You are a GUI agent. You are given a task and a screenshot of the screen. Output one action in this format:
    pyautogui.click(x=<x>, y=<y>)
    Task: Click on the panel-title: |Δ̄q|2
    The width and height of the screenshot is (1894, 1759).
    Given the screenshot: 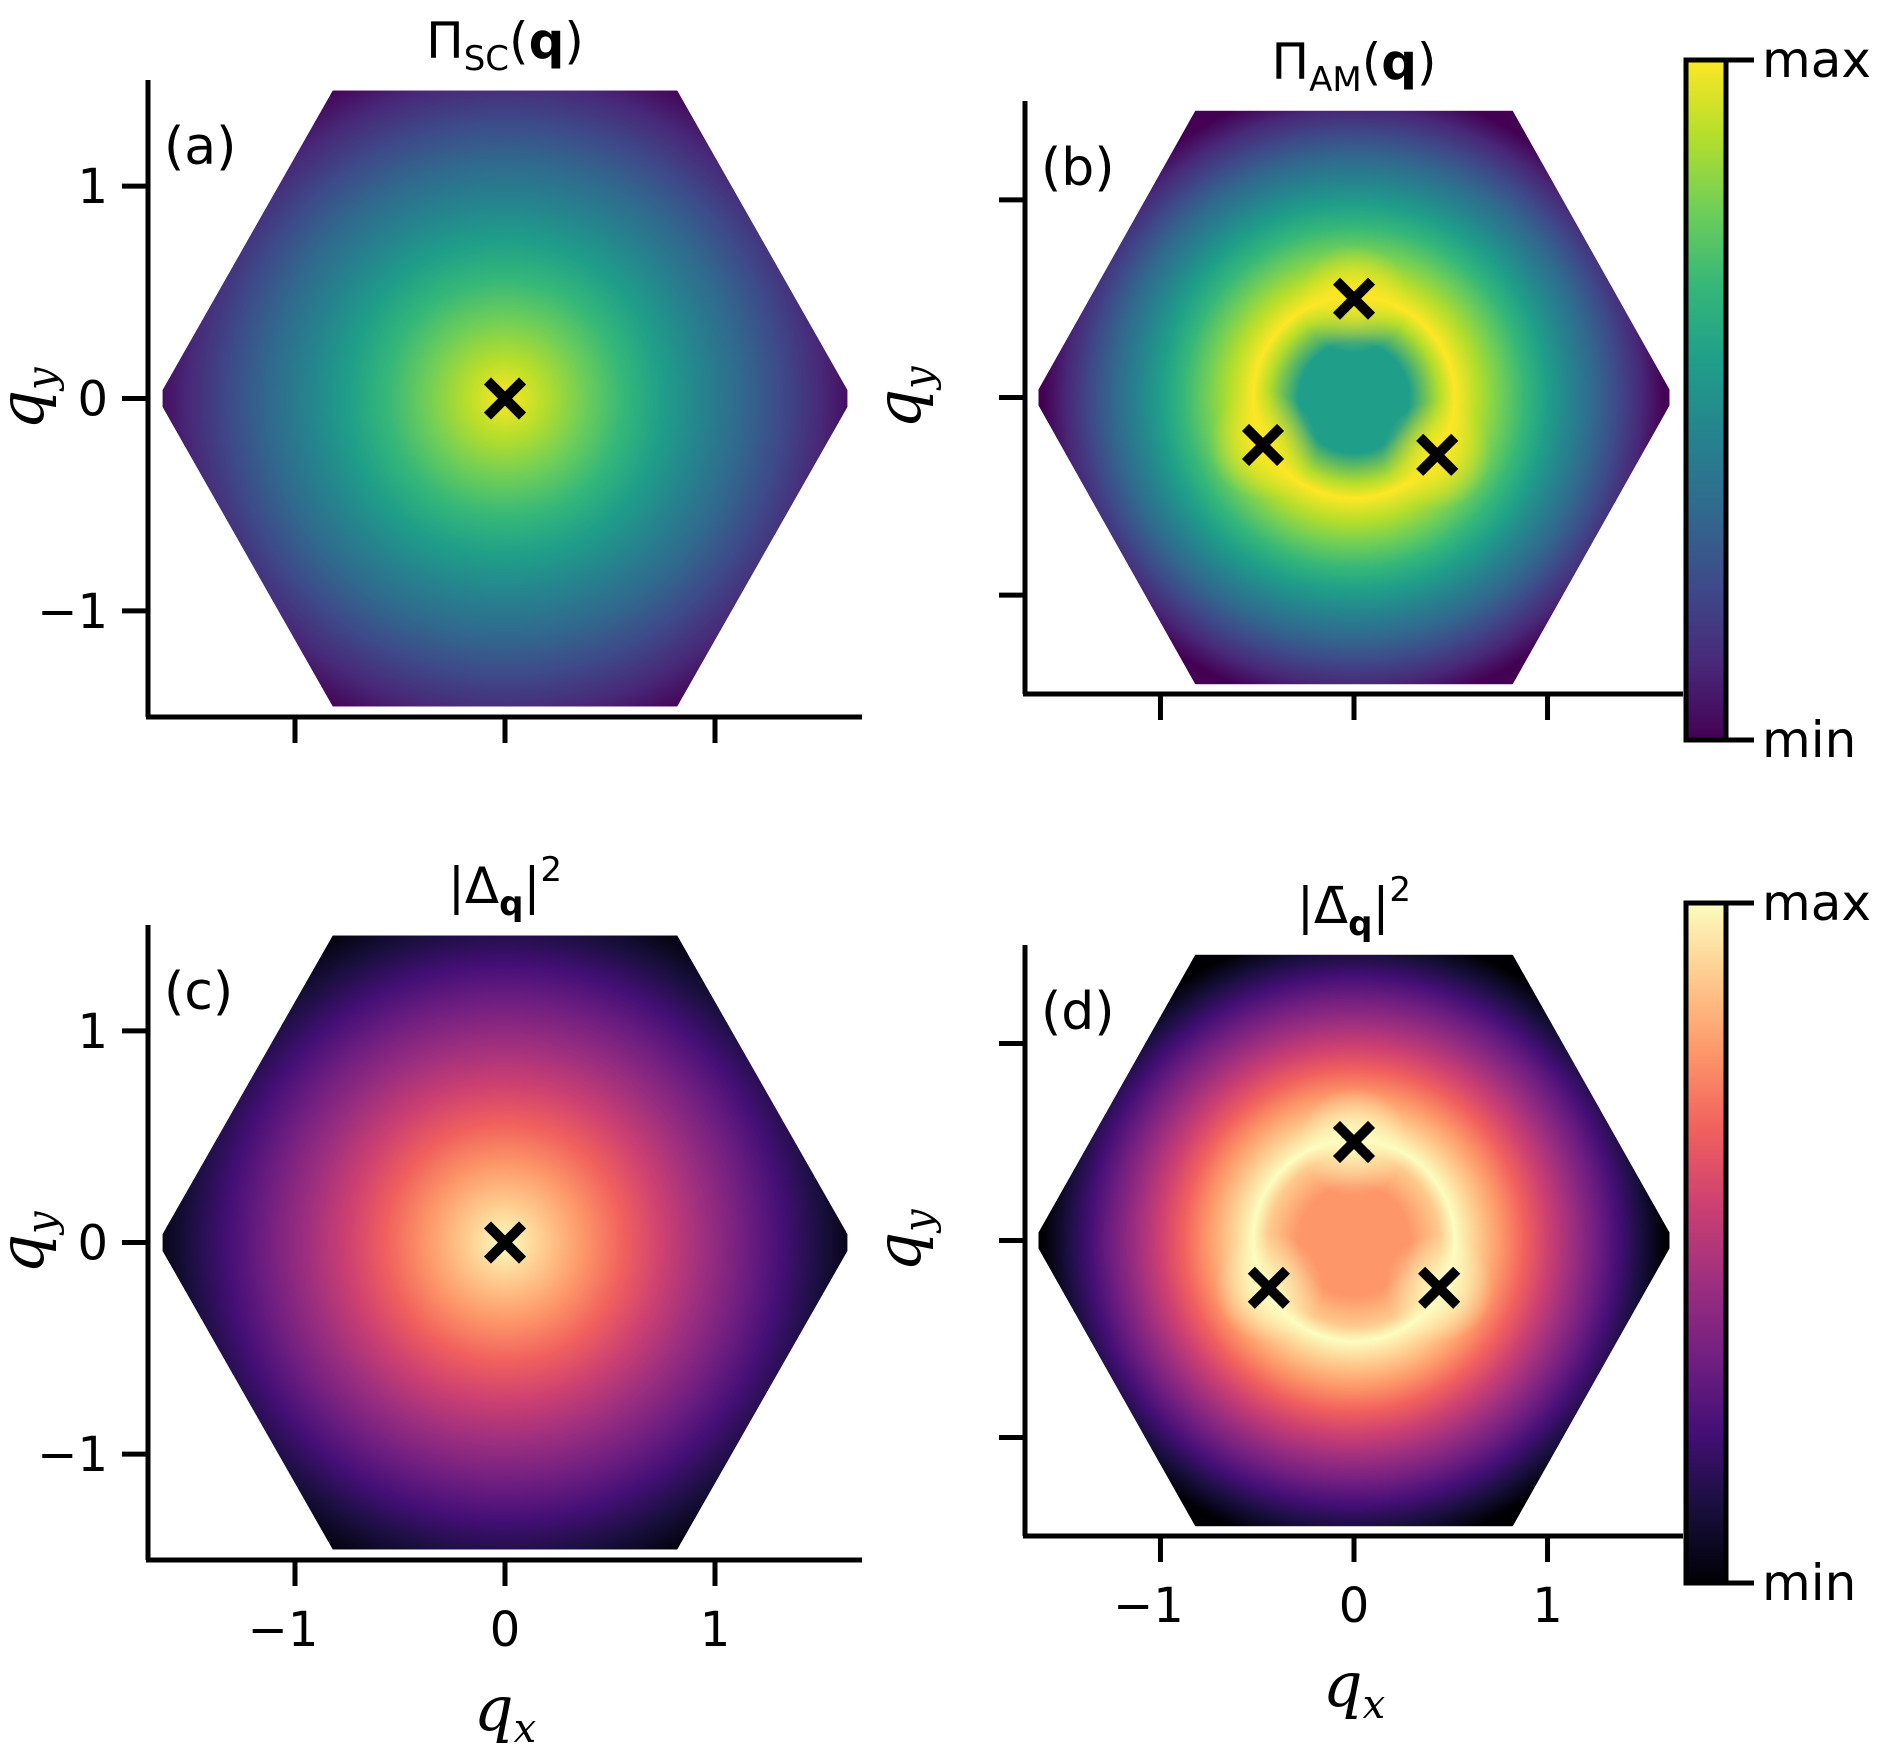 What is the action you would take?
    pyautogui.click(x=1354, y=907)
    